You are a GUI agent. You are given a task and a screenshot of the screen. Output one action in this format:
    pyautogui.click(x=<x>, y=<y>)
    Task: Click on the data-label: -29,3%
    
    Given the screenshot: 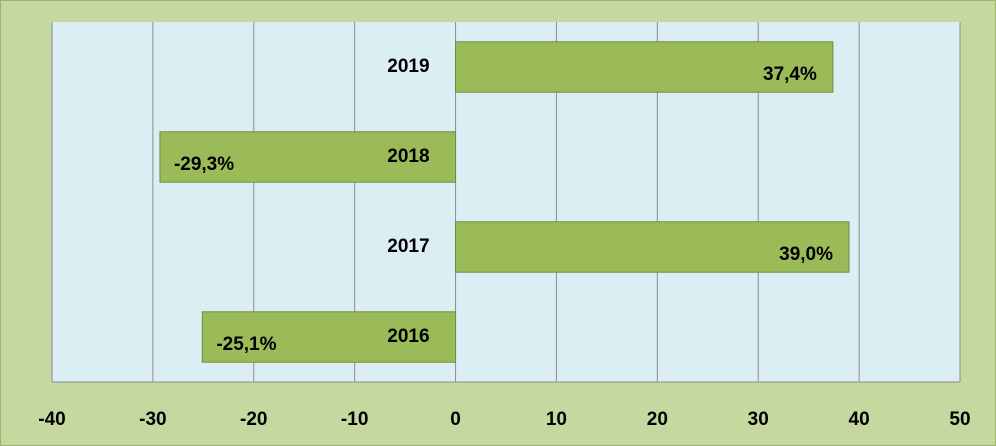 What is the action you would take?
    pyautogui.click(x=204, y=164)
    